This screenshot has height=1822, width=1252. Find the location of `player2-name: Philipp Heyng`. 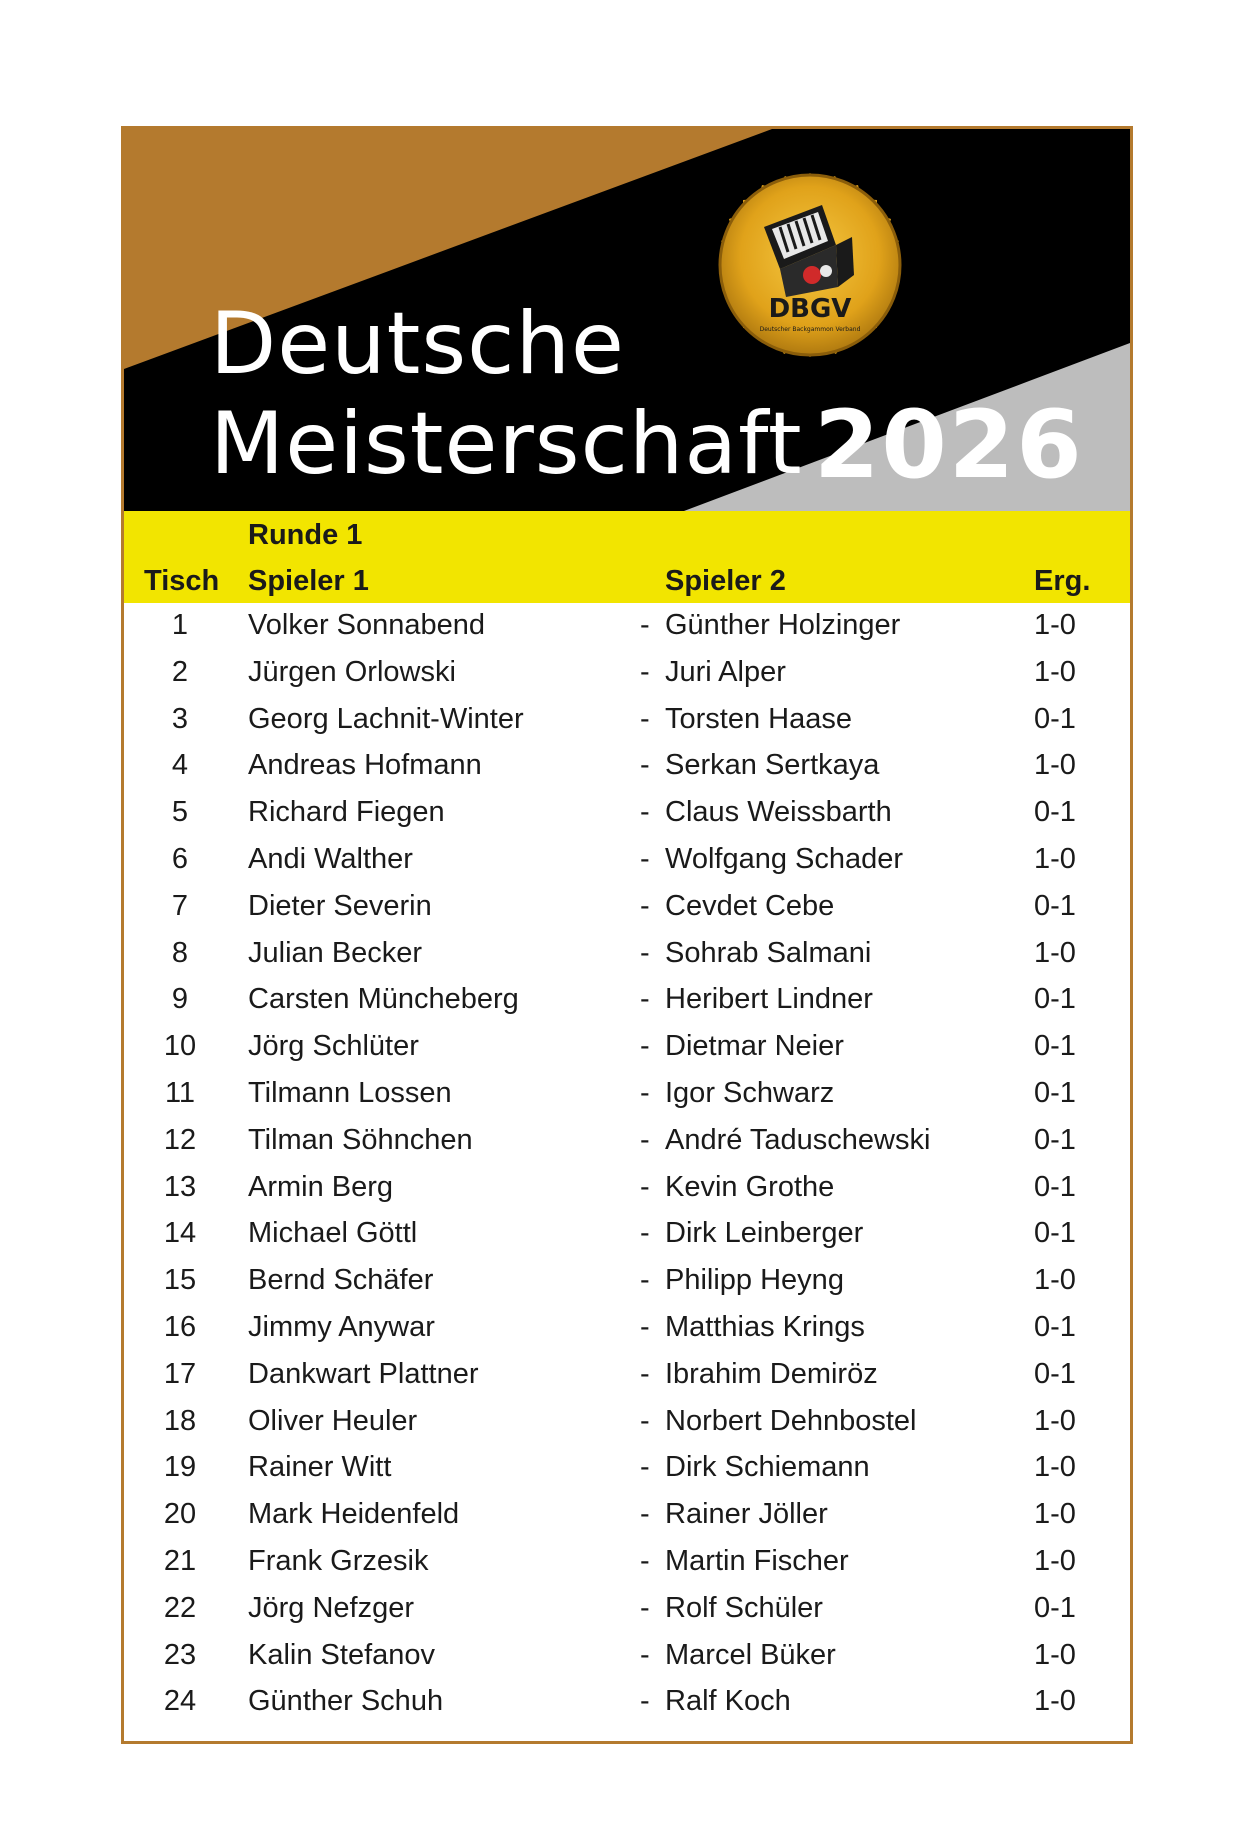

player2-name: Philipp Heyng is located at coordinates (754, 1280).